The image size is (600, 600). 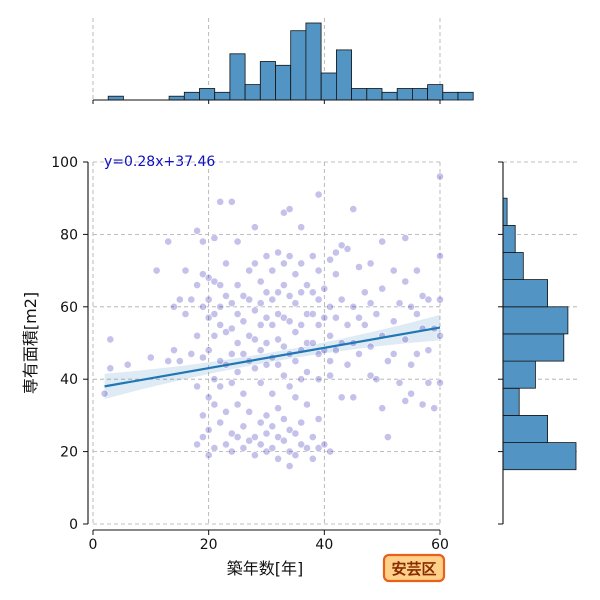 I want to click on region-badge-box, so click(x=414, y=568).